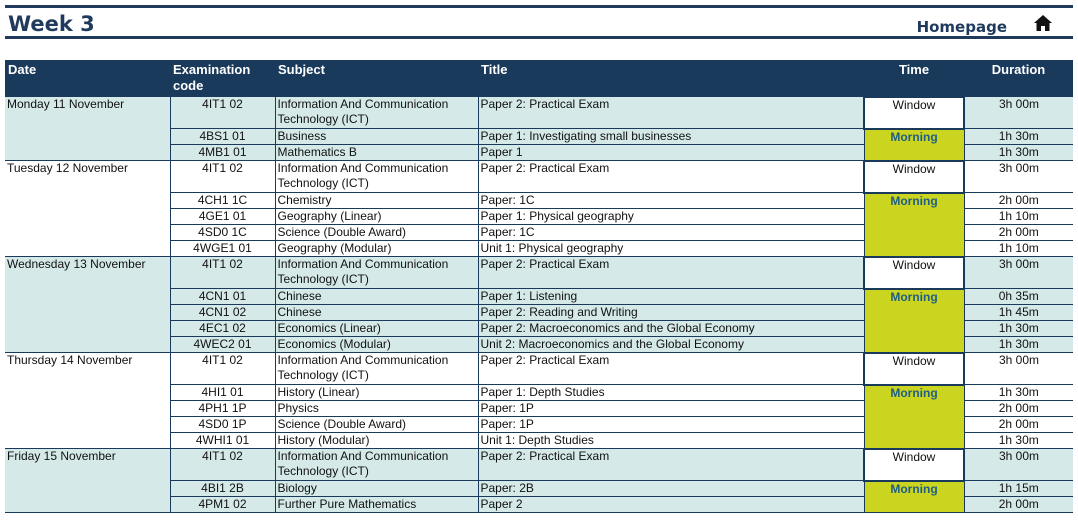 The image size is (1078, 532). I want to click on page-title: Week 3, so click(51, 24).